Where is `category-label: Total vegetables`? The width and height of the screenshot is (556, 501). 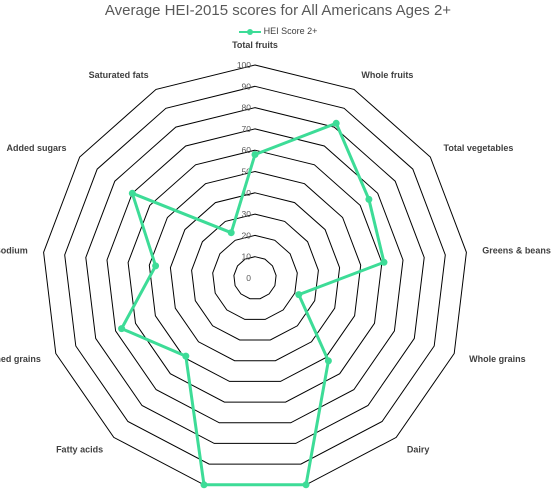
category-label: Total vegetables is located at coordinates (479, 148).